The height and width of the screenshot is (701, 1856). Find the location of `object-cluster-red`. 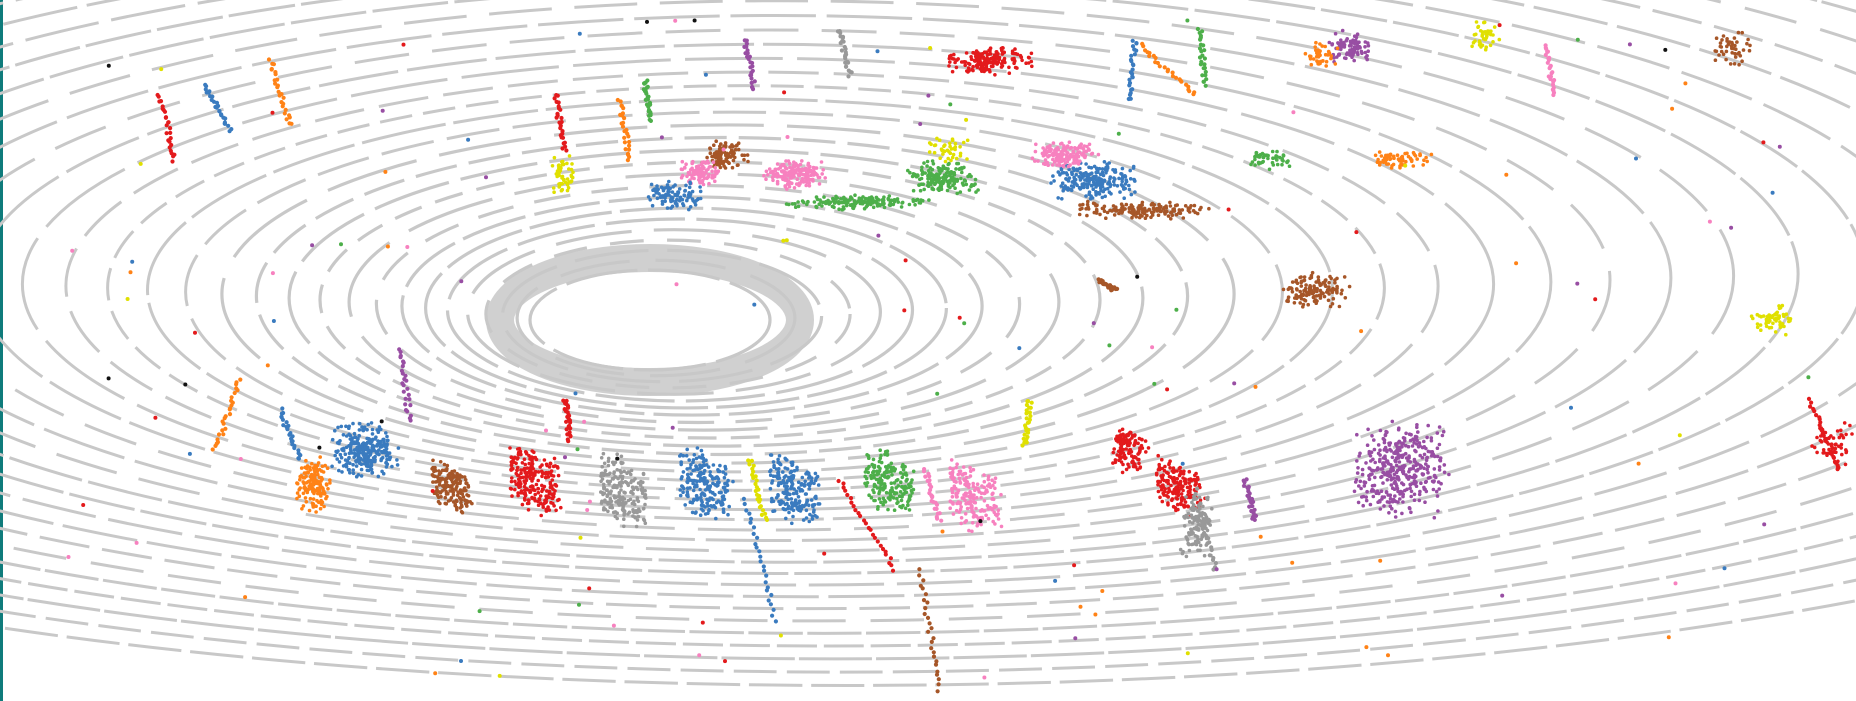

object-cluster-red is located at coordinates (1180, 485).